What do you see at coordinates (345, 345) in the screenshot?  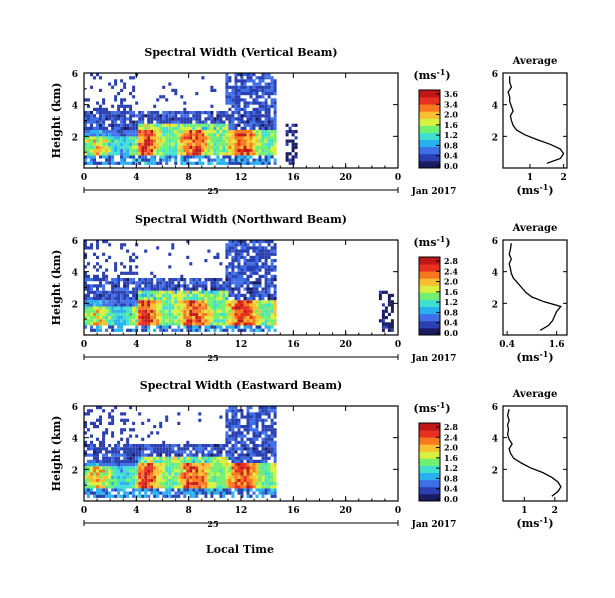 I see `x-tick-label: 20` at bounding box center [345, 345].